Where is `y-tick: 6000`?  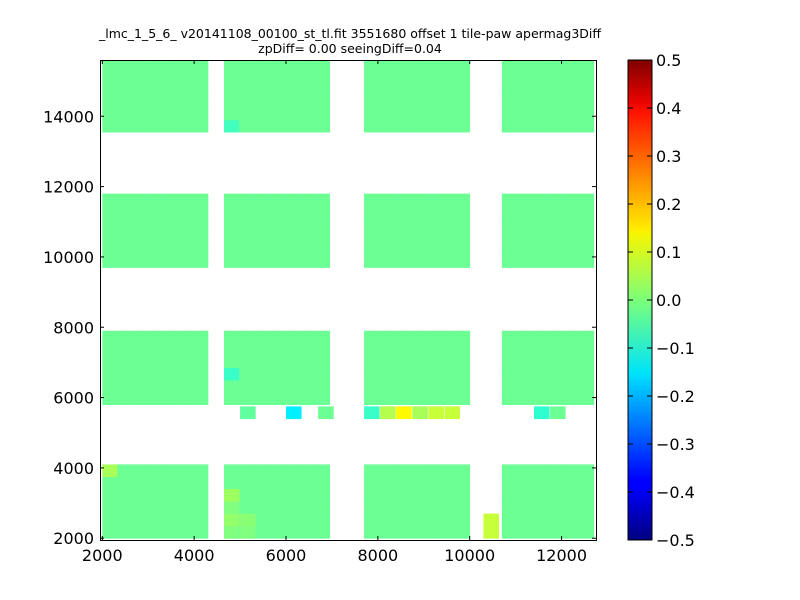
y-tick: 6000 is located at coordinates (324, 398).